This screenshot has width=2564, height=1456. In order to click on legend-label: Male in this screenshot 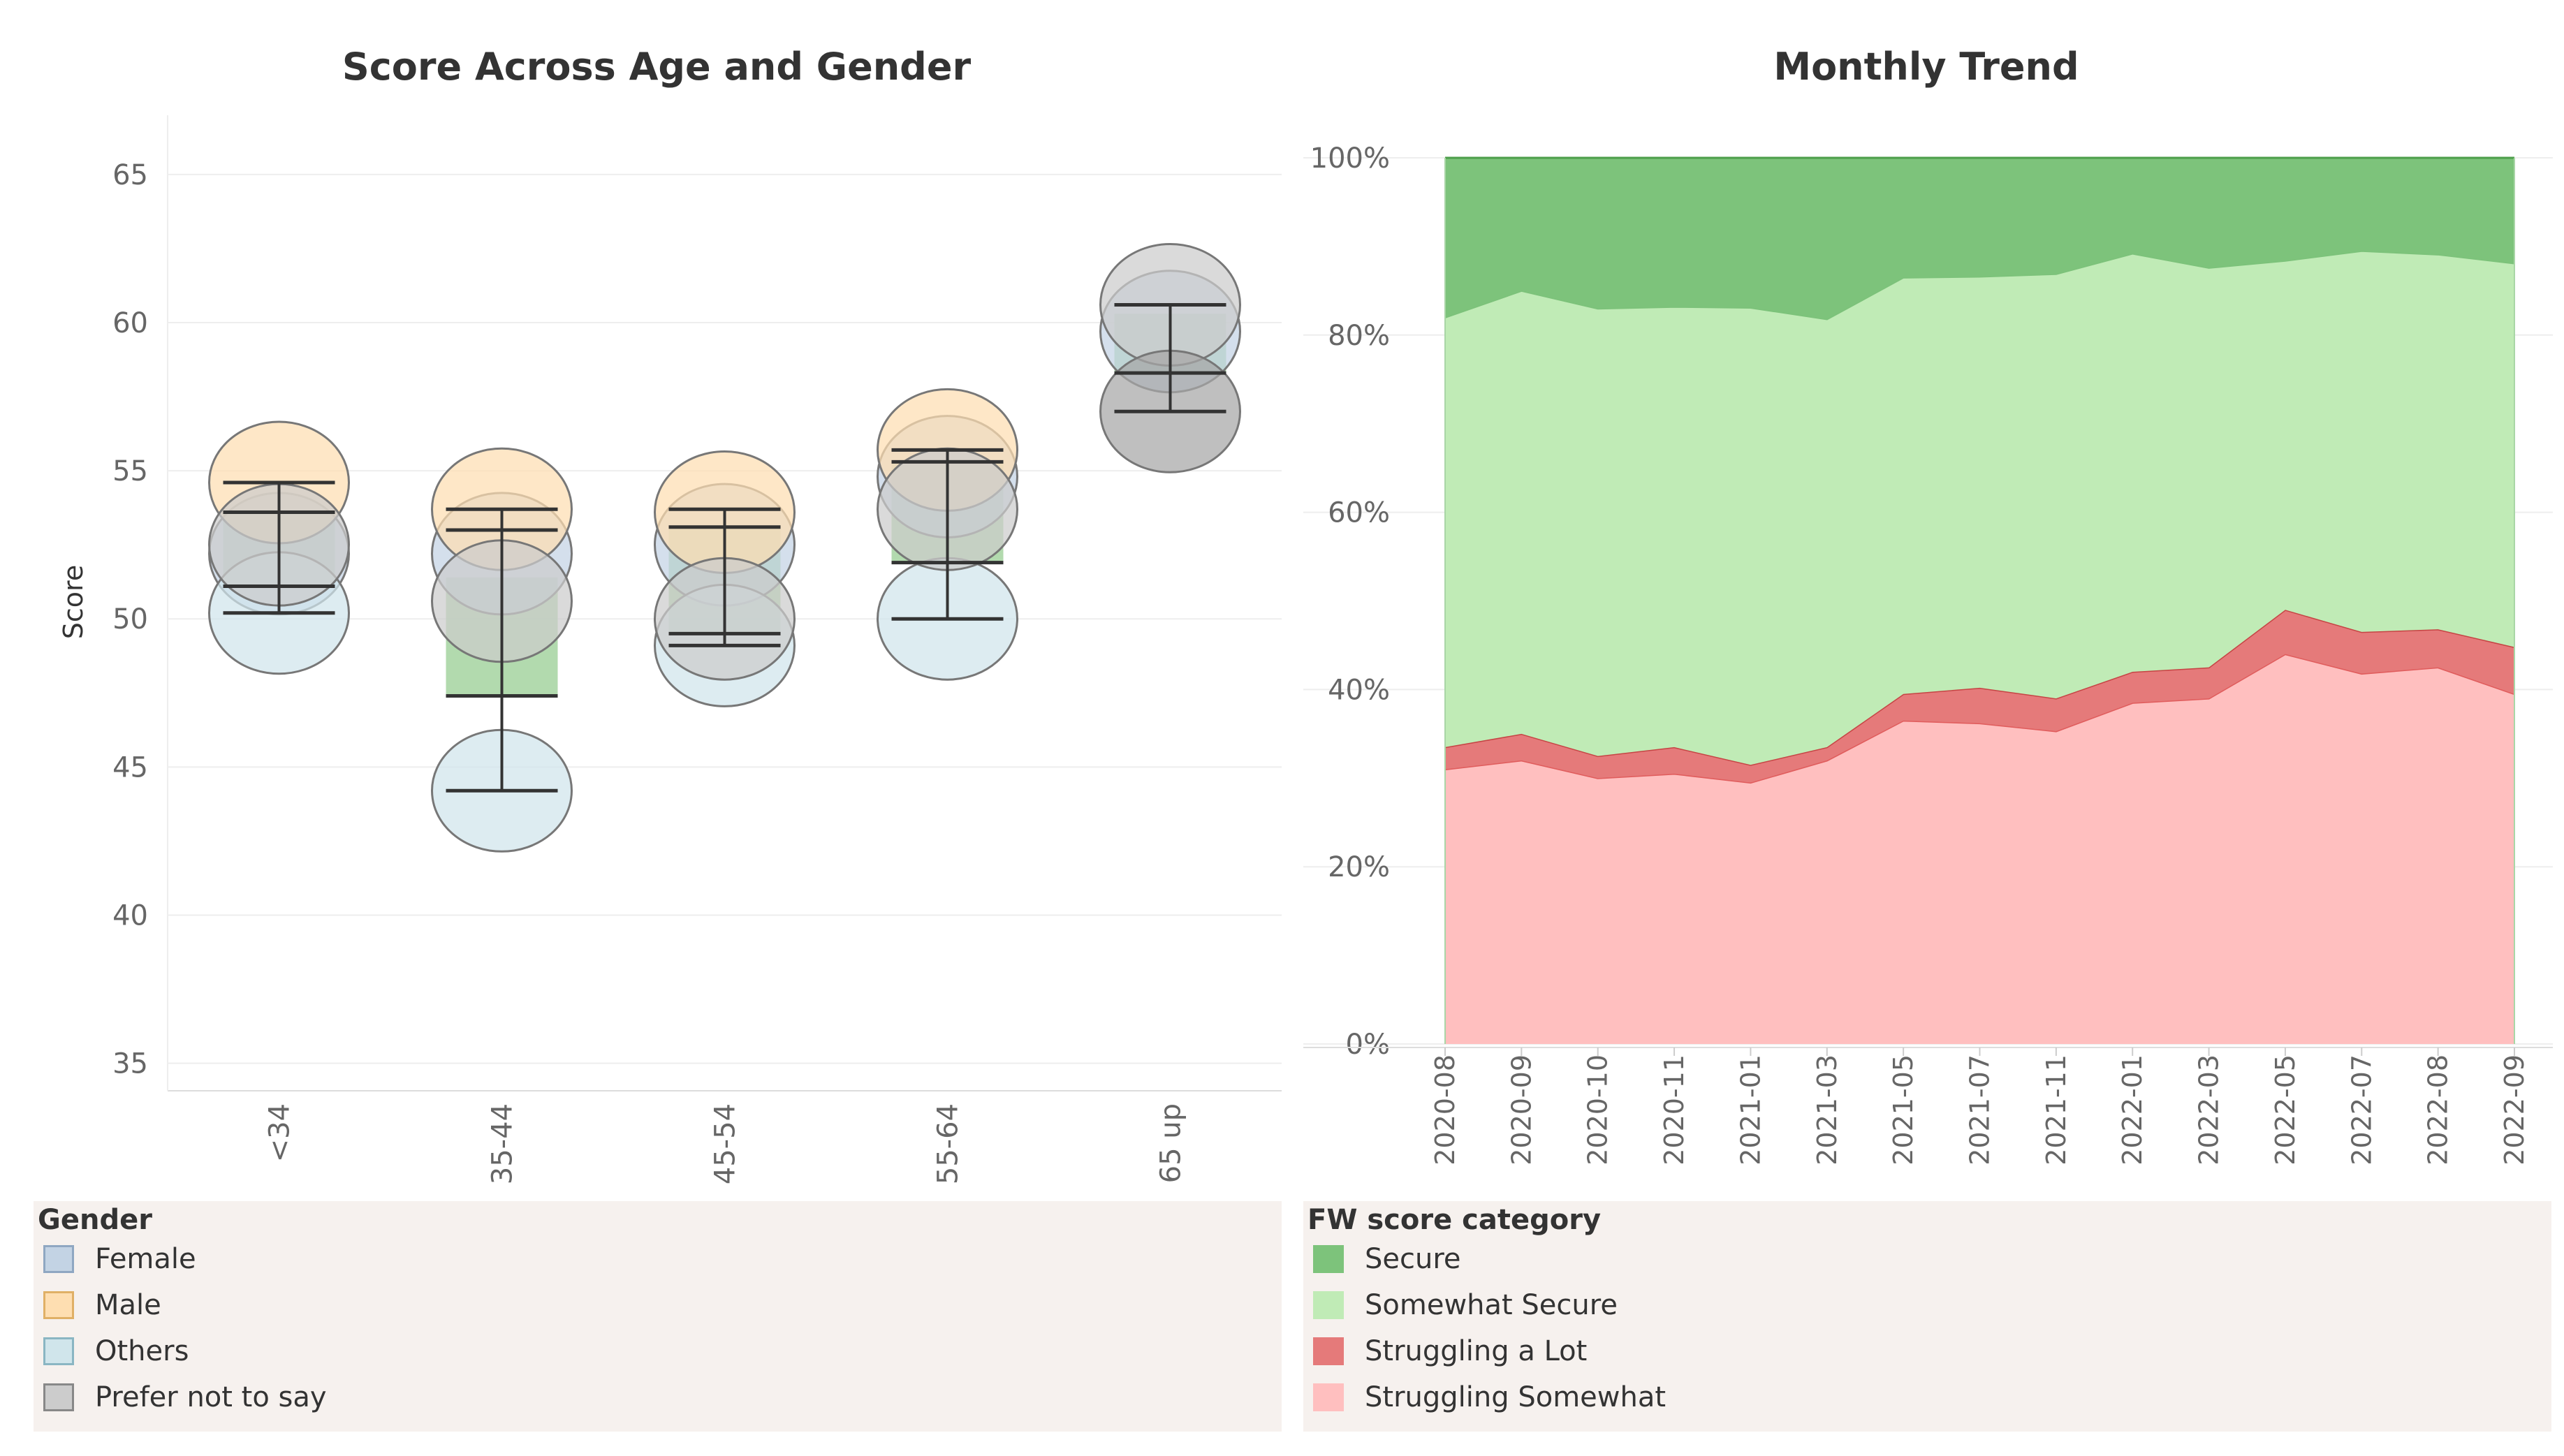, I will do `click(128, 1305)`.